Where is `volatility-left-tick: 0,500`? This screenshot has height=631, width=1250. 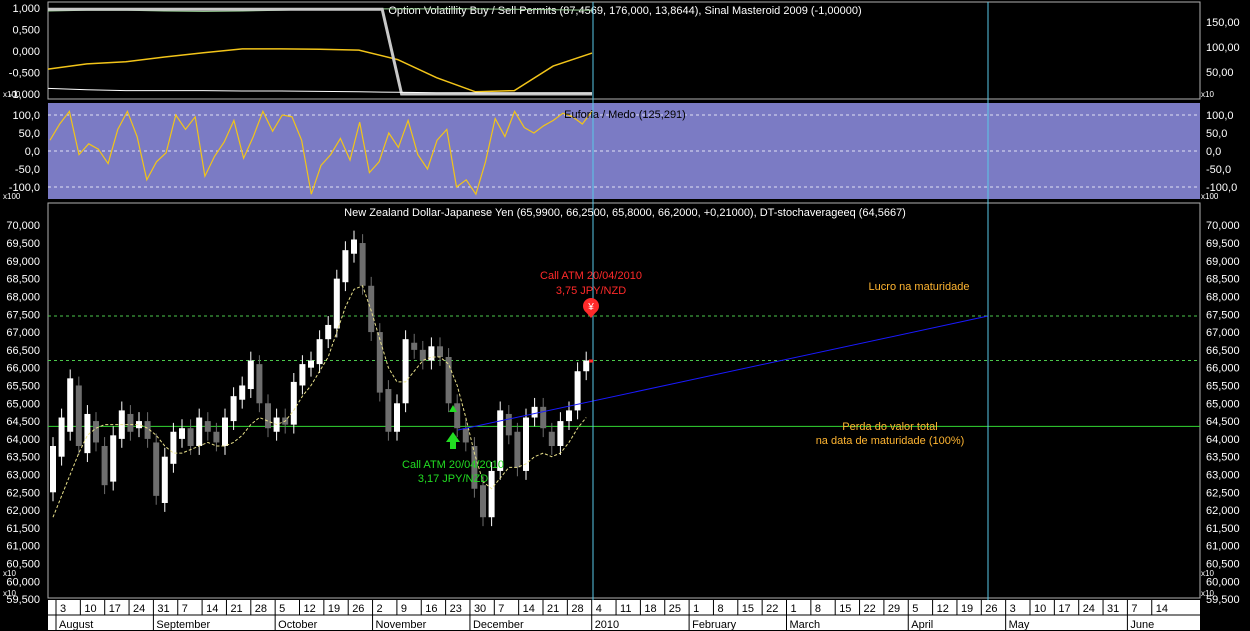 volatility-left-tick: 0,500 is located at coordinates (26, 31).